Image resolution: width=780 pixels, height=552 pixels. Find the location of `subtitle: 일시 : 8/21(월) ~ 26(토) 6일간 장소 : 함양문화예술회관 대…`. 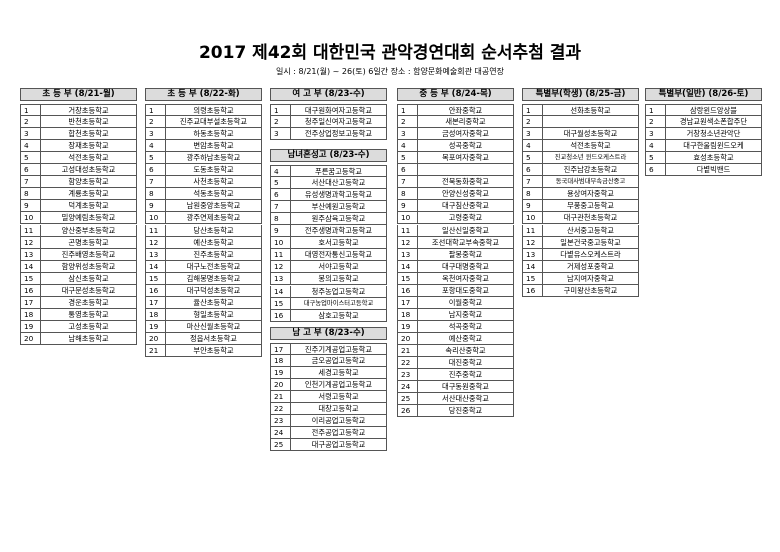

subtitle: 일시 : 8/21(월) ~ 26(토) 6일간 장소 : 함양문화예술회관 대… is located at coordinates (390, 71).